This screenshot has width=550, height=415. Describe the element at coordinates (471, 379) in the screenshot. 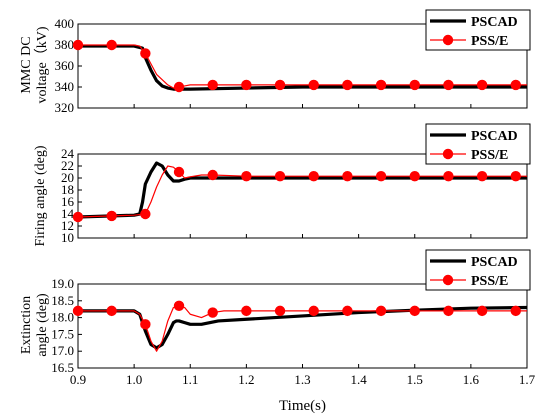

I see `x-tick-label: 1.6` at that location.